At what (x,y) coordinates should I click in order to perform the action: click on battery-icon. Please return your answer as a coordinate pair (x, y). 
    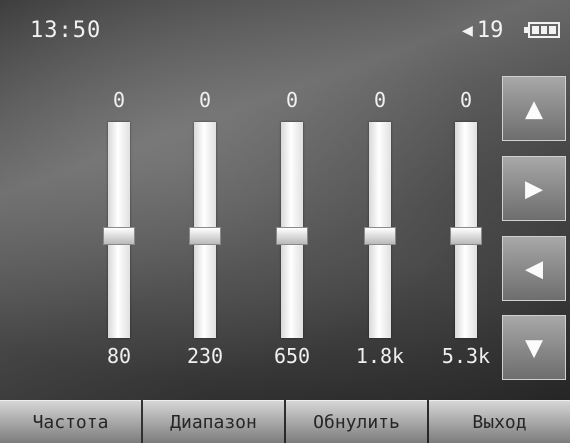
    Looking at the image, I should click on (542, 30).